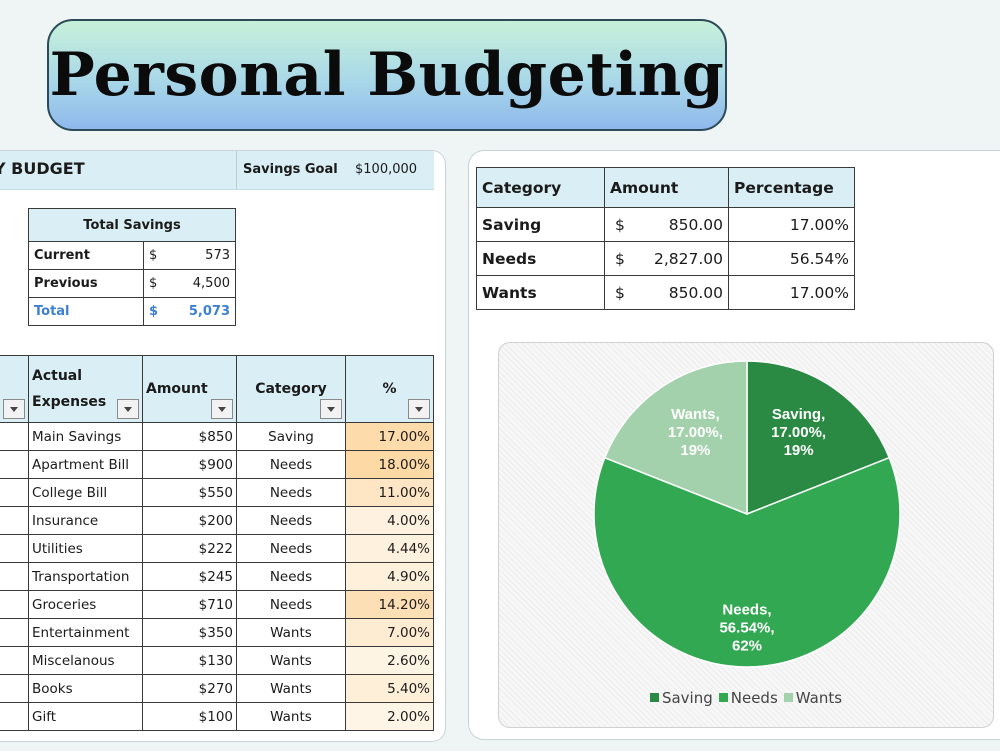  What do you see at coordinates (132, 225) in the screenshot?
I see `total-savings-header: Total Savings` at bounding box center [132, 225].